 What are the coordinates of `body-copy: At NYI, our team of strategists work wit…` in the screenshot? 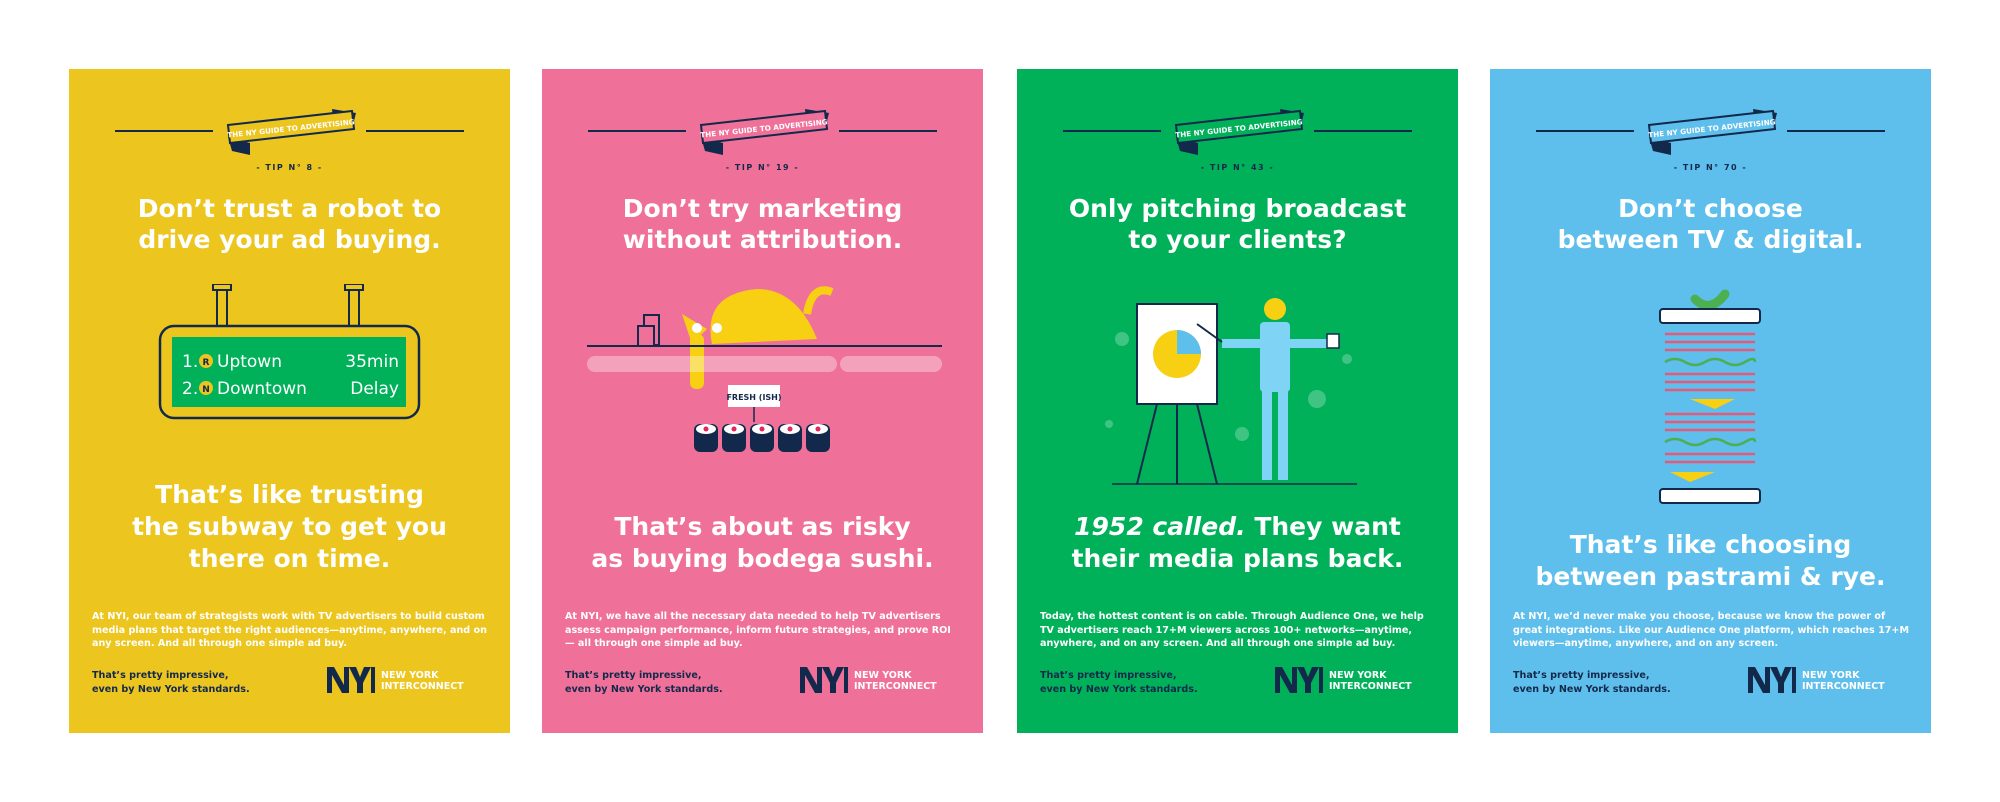 It's located at (289, 630).